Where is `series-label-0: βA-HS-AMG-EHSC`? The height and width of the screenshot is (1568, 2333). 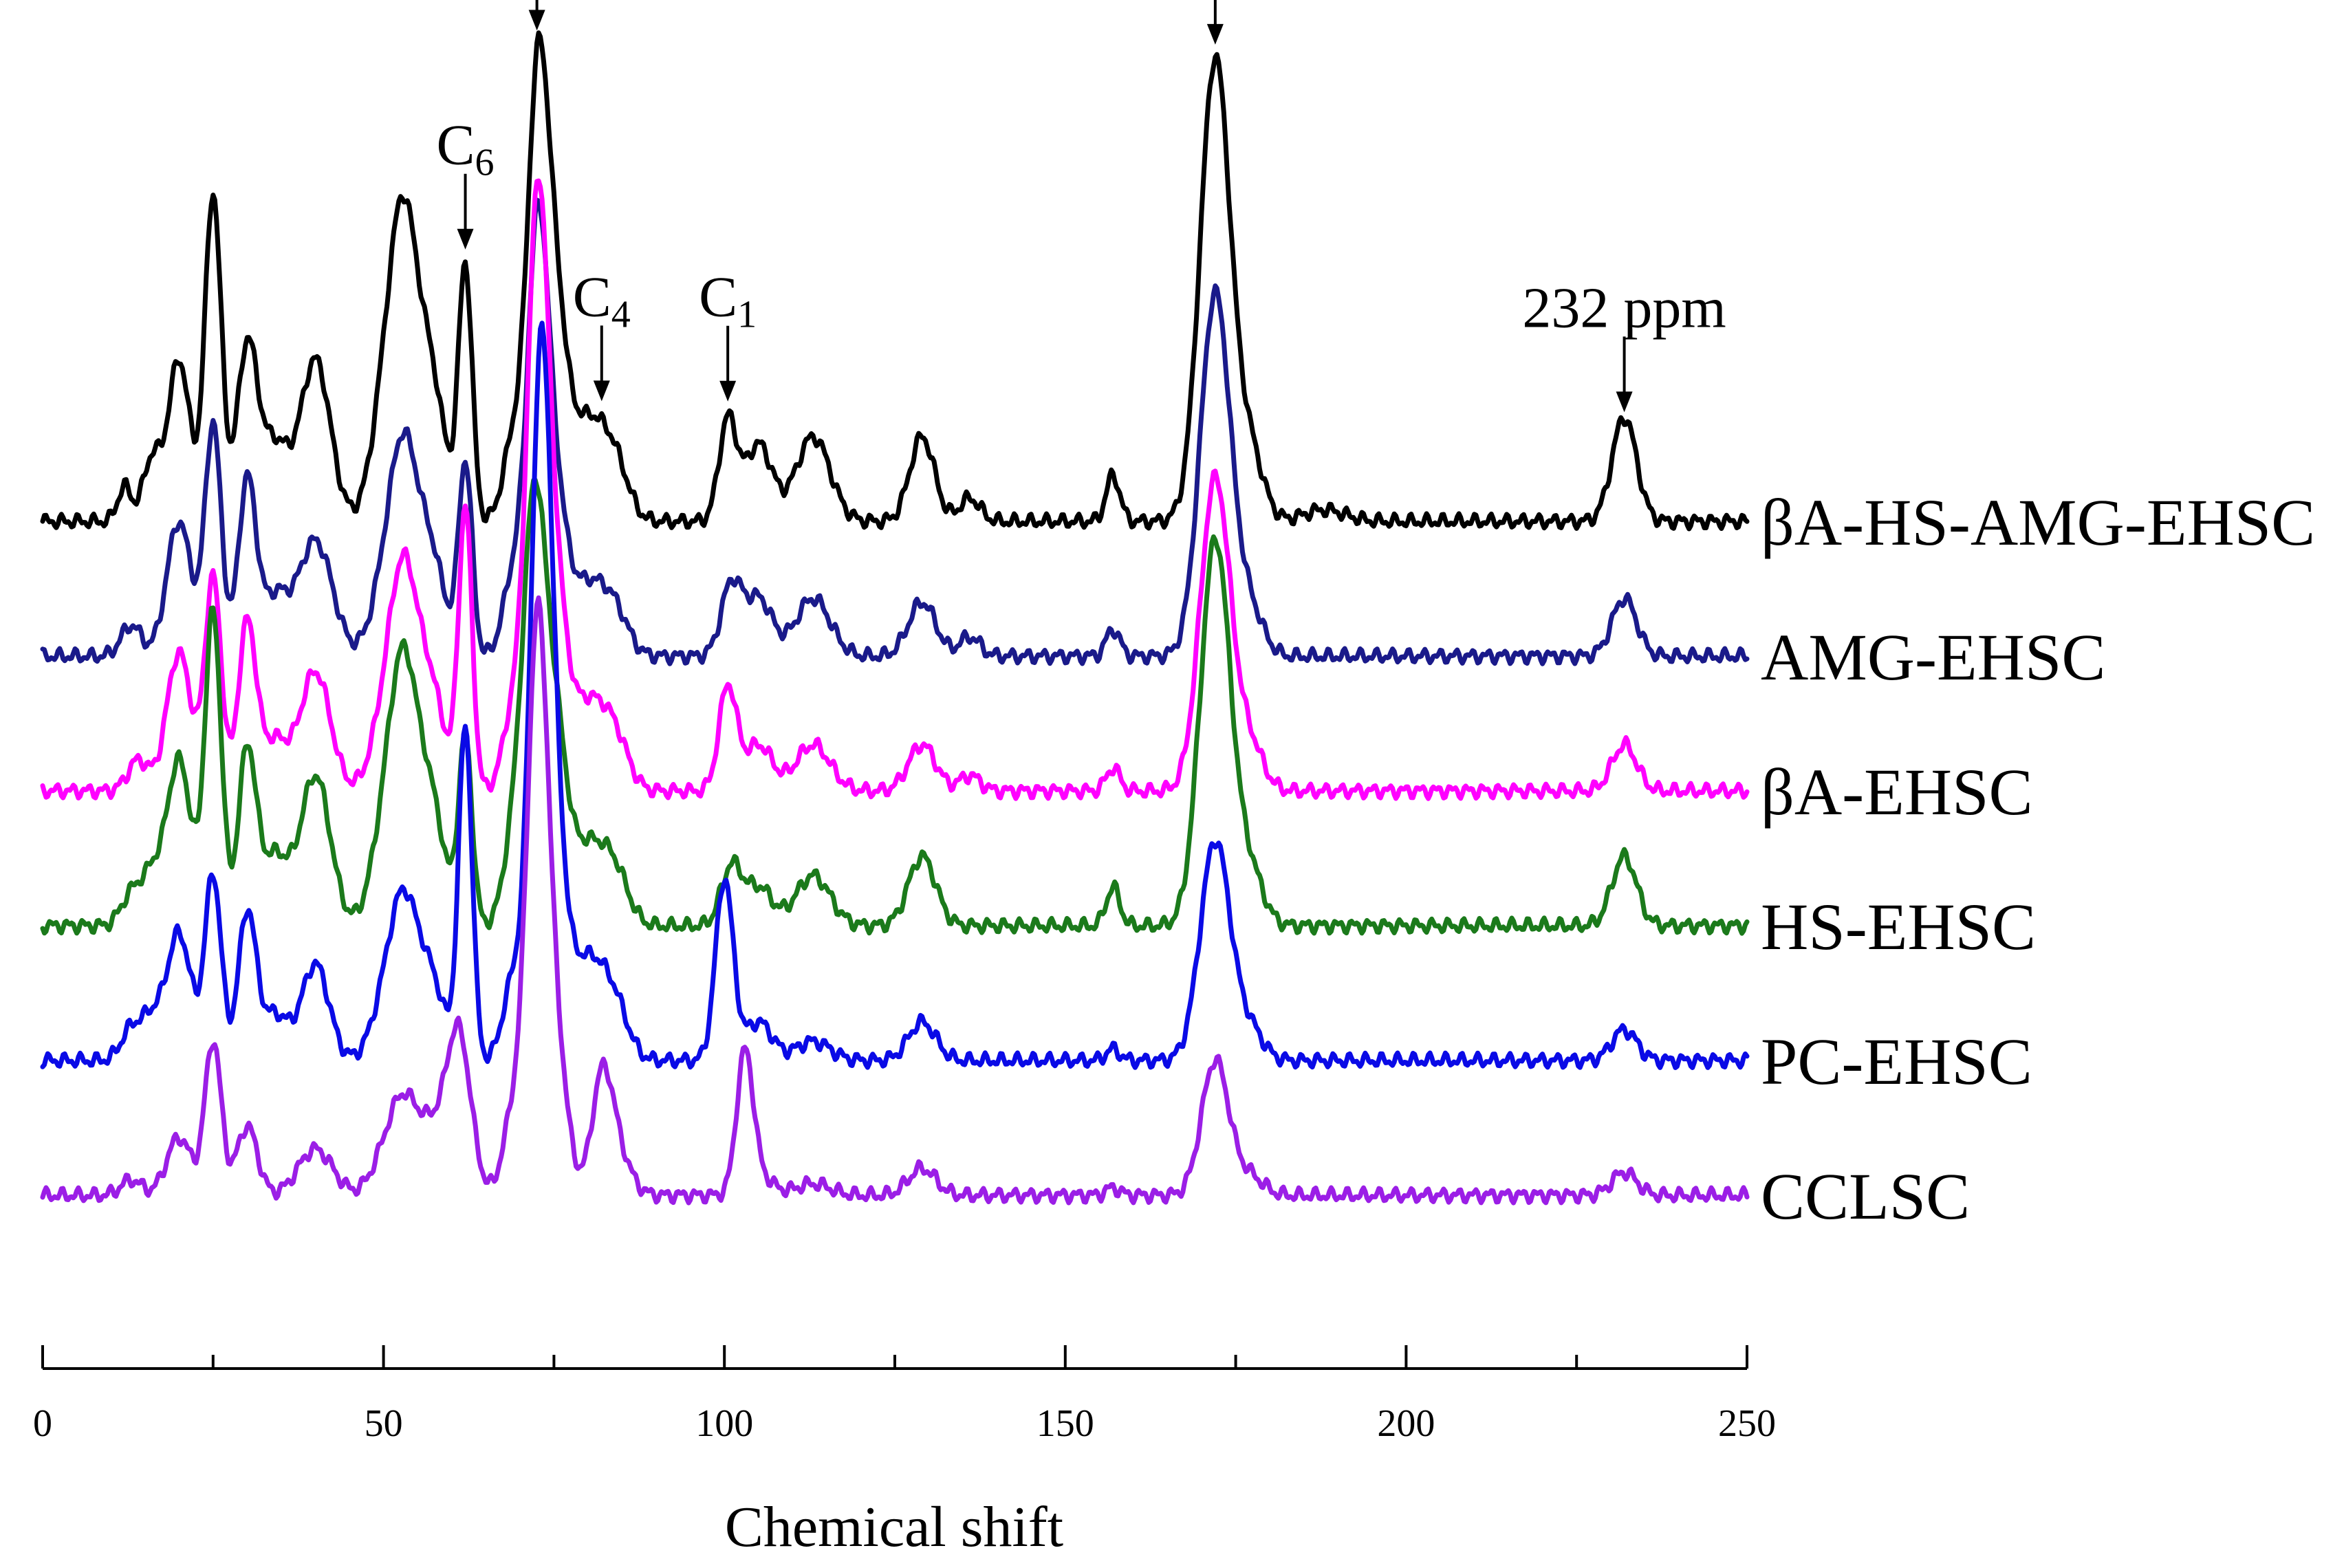 series-label-0: βA-HS-AMG-EHSC is located at coordinates (2038, 522).